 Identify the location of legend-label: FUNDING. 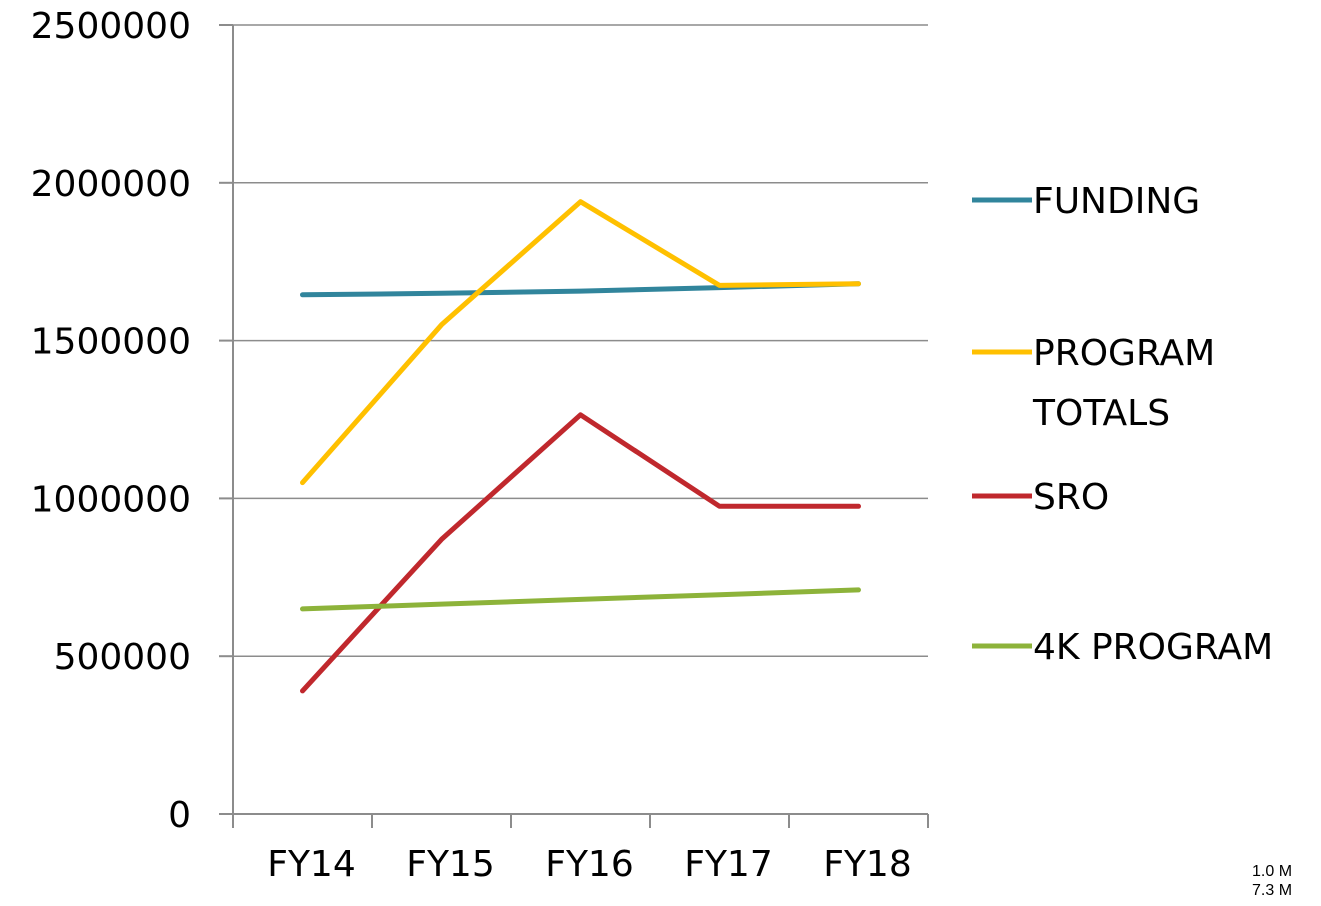
(1116, 201).